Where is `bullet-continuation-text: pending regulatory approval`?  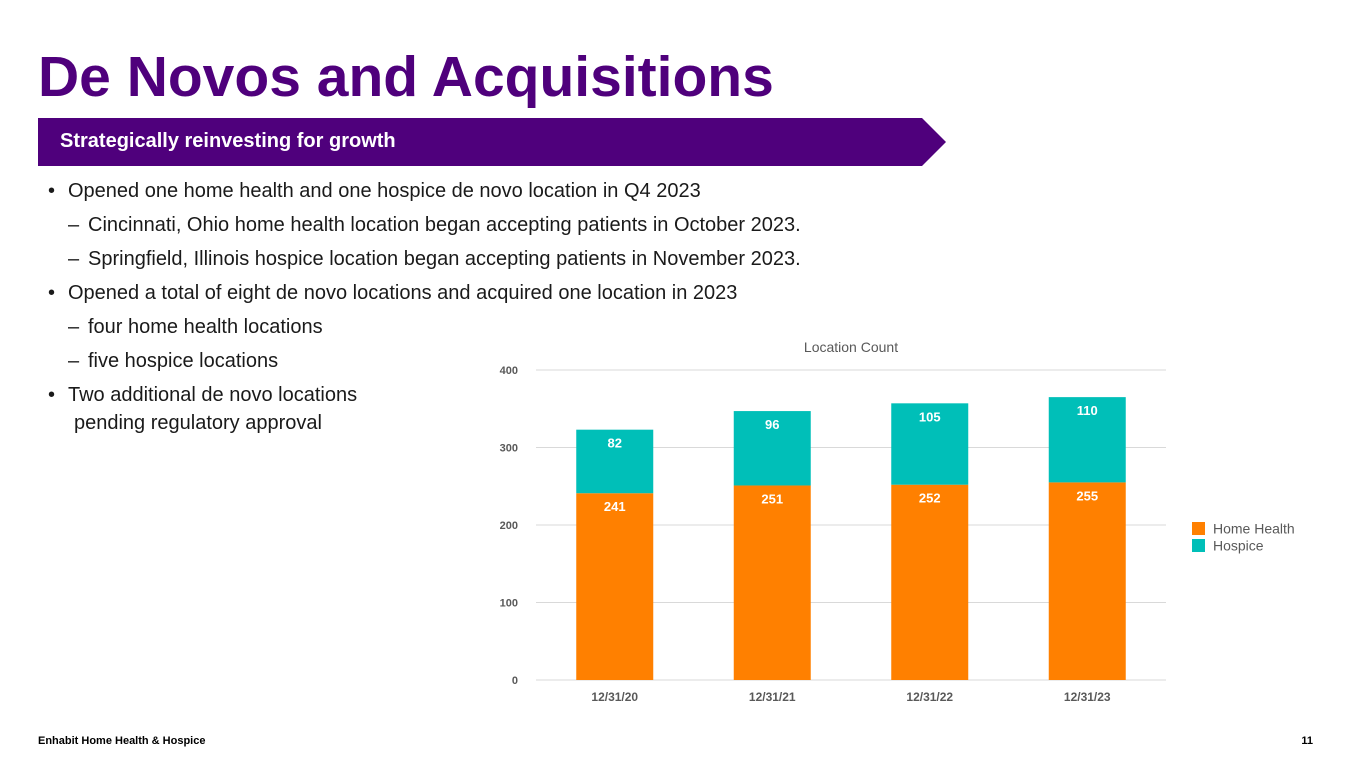
bullet-continuation-text: pending regulatory approval is located at coordinates (198, 423).